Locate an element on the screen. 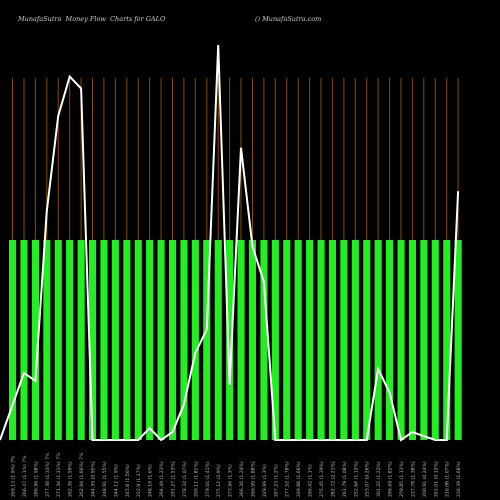 The height and width of the screenshot is (500, 500). x-tick-label: 269.88 (1.66%) is located at coordinates (299, 479).